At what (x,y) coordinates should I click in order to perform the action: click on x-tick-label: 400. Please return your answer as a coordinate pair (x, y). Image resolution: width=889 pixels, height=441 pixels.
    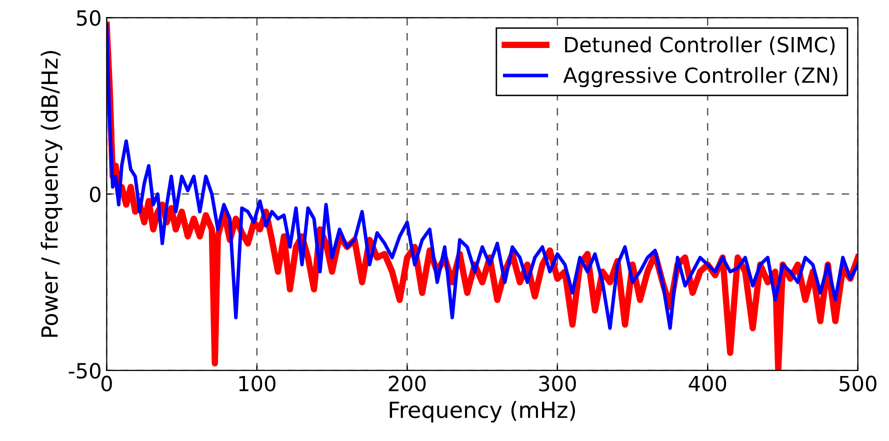
    Looking at the image, I should click on (707, 384).